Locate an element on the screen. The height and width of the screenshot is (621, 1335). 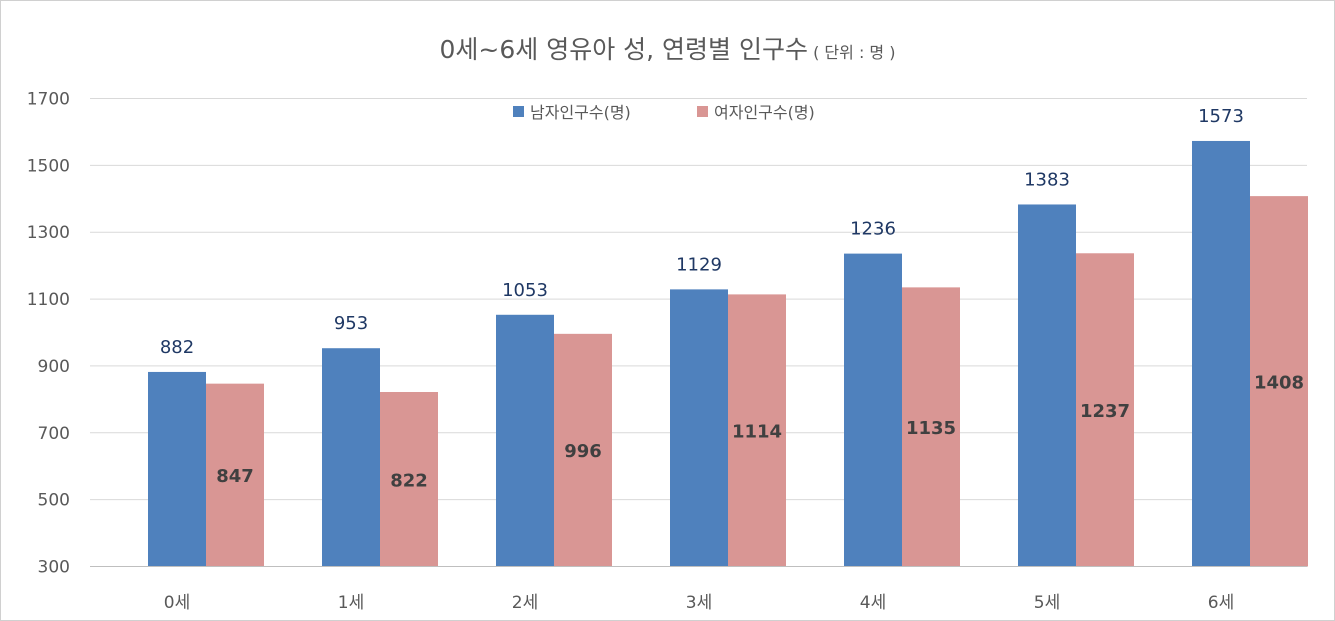
data-label-female: 1237 is located at coordinates (1105, 411).